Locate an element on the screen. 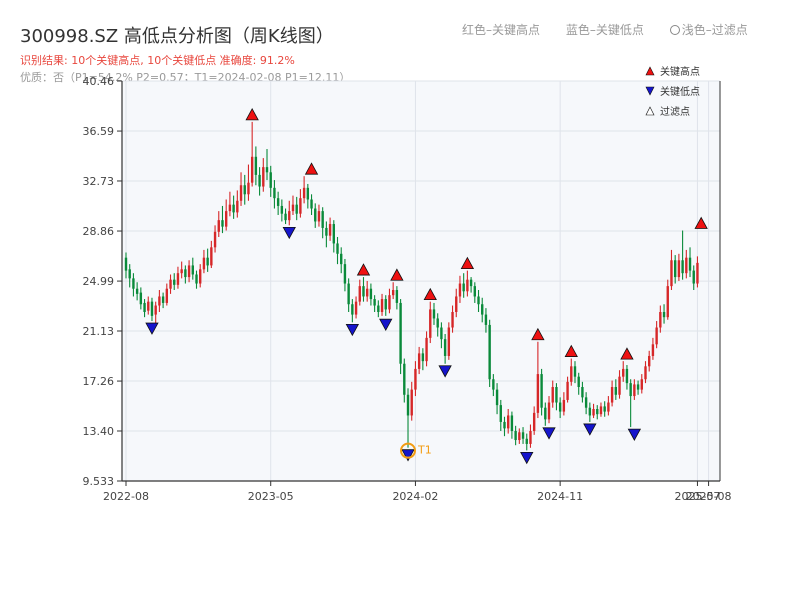  legend-filtered-label: 过滤点 is located at coordinates (675, 111).